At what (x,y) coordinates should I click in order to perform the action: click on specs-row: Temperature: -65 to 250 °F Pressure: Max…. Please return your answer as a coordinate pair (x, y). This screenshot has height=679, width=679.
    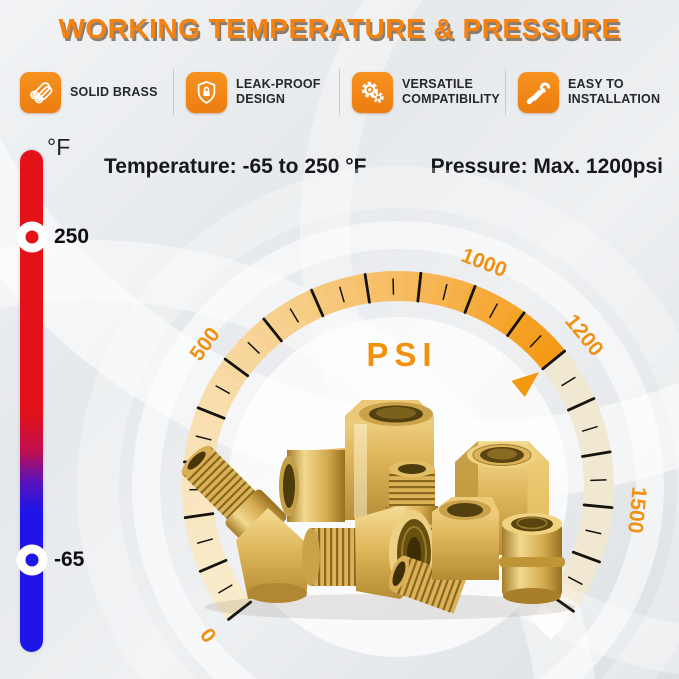
    Looking at the image, I should click on (383, 167).